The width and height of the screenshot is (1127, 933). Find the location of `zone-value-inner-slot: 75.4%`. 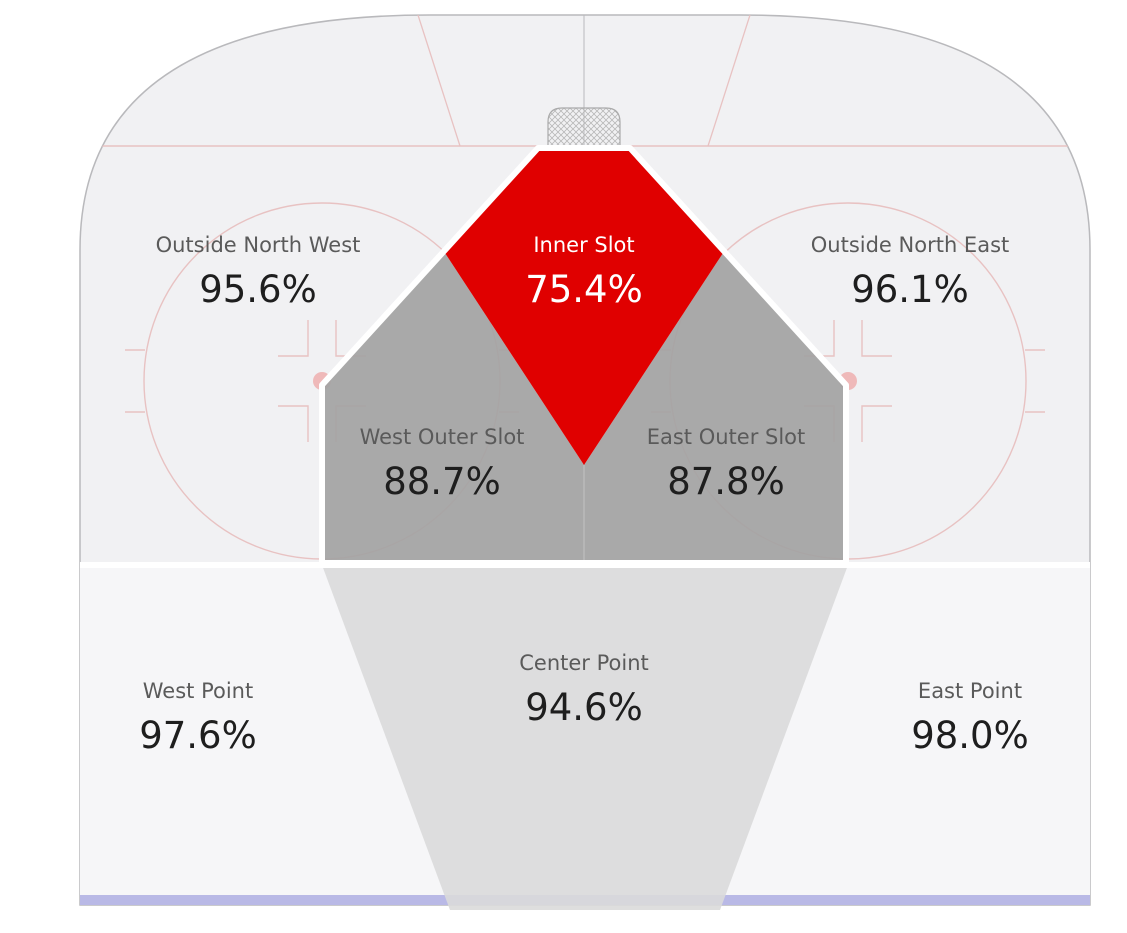

zone-value-inner-slot: 75.4% is located at coordinates (584, 289).